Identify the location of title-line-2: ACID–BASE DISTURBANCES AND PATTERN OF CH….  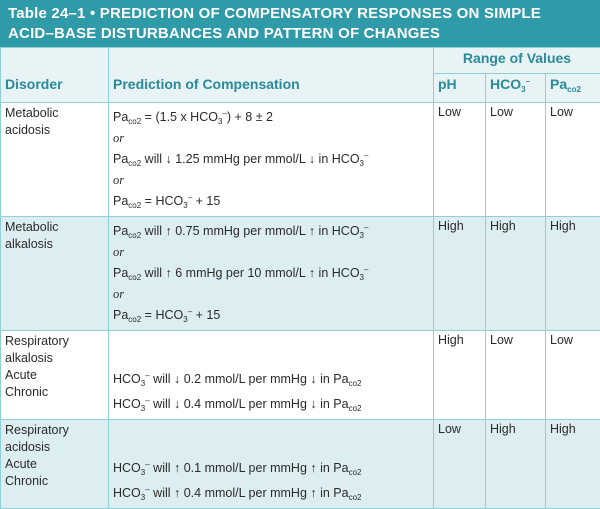
(300, 34).